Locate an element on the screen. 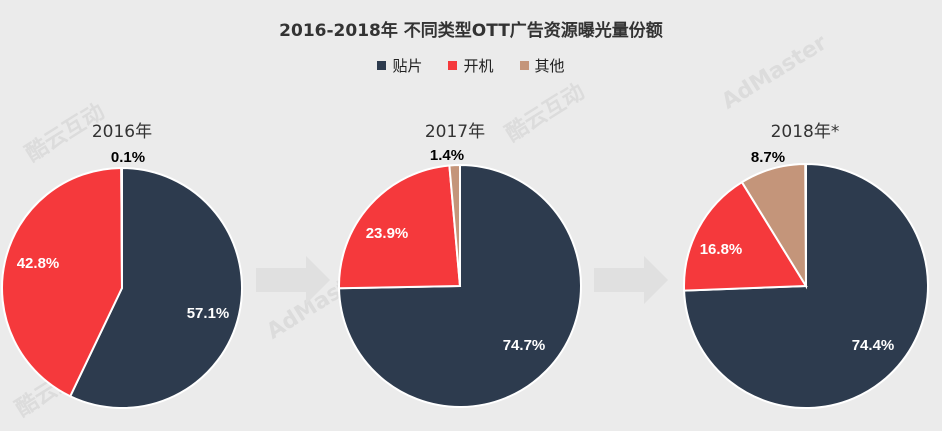 This screenshot has width=942, height=431. data-label: 57.1% is located at coordinates (208, 313).